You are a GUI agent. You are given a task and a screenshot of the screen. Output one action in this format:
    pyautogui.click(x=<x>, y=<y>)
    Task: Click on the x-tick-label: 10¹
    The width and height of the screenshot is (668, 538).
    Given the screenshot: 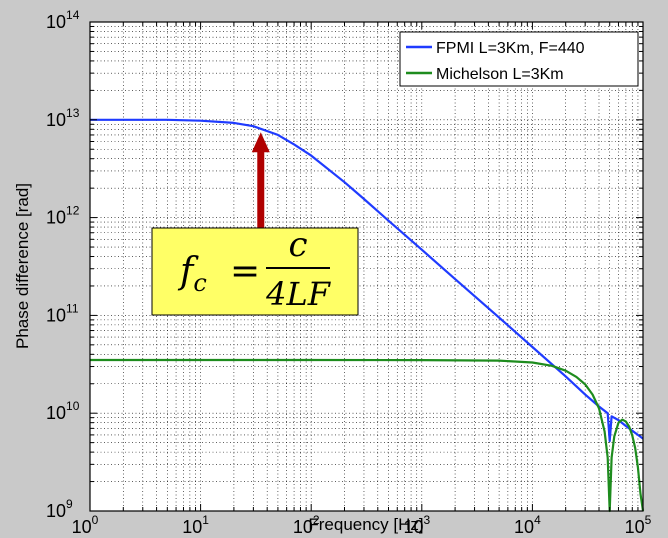 What is the action you would take?
    pyautogui.click(x=195, y=525)
    